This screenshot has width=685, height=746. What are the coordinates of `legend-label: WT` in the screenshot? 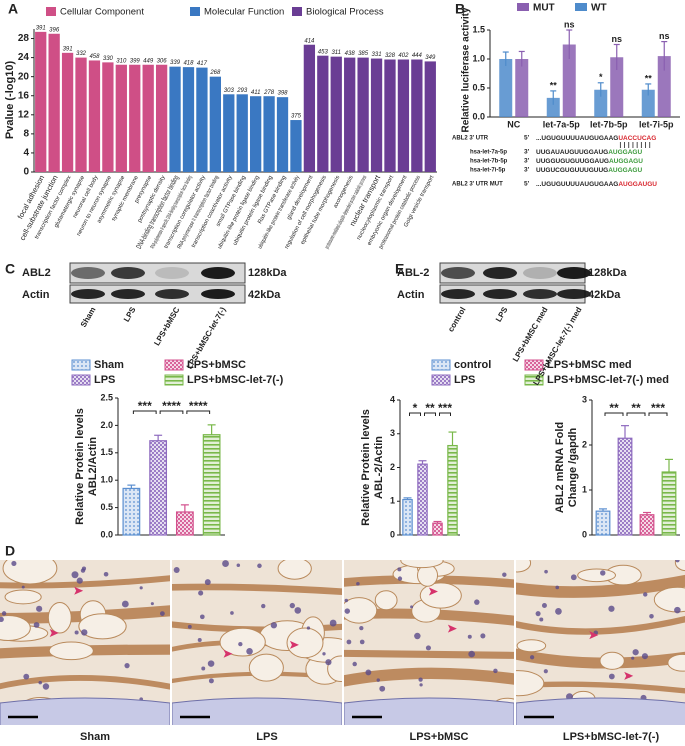 It's located at (599, 8).